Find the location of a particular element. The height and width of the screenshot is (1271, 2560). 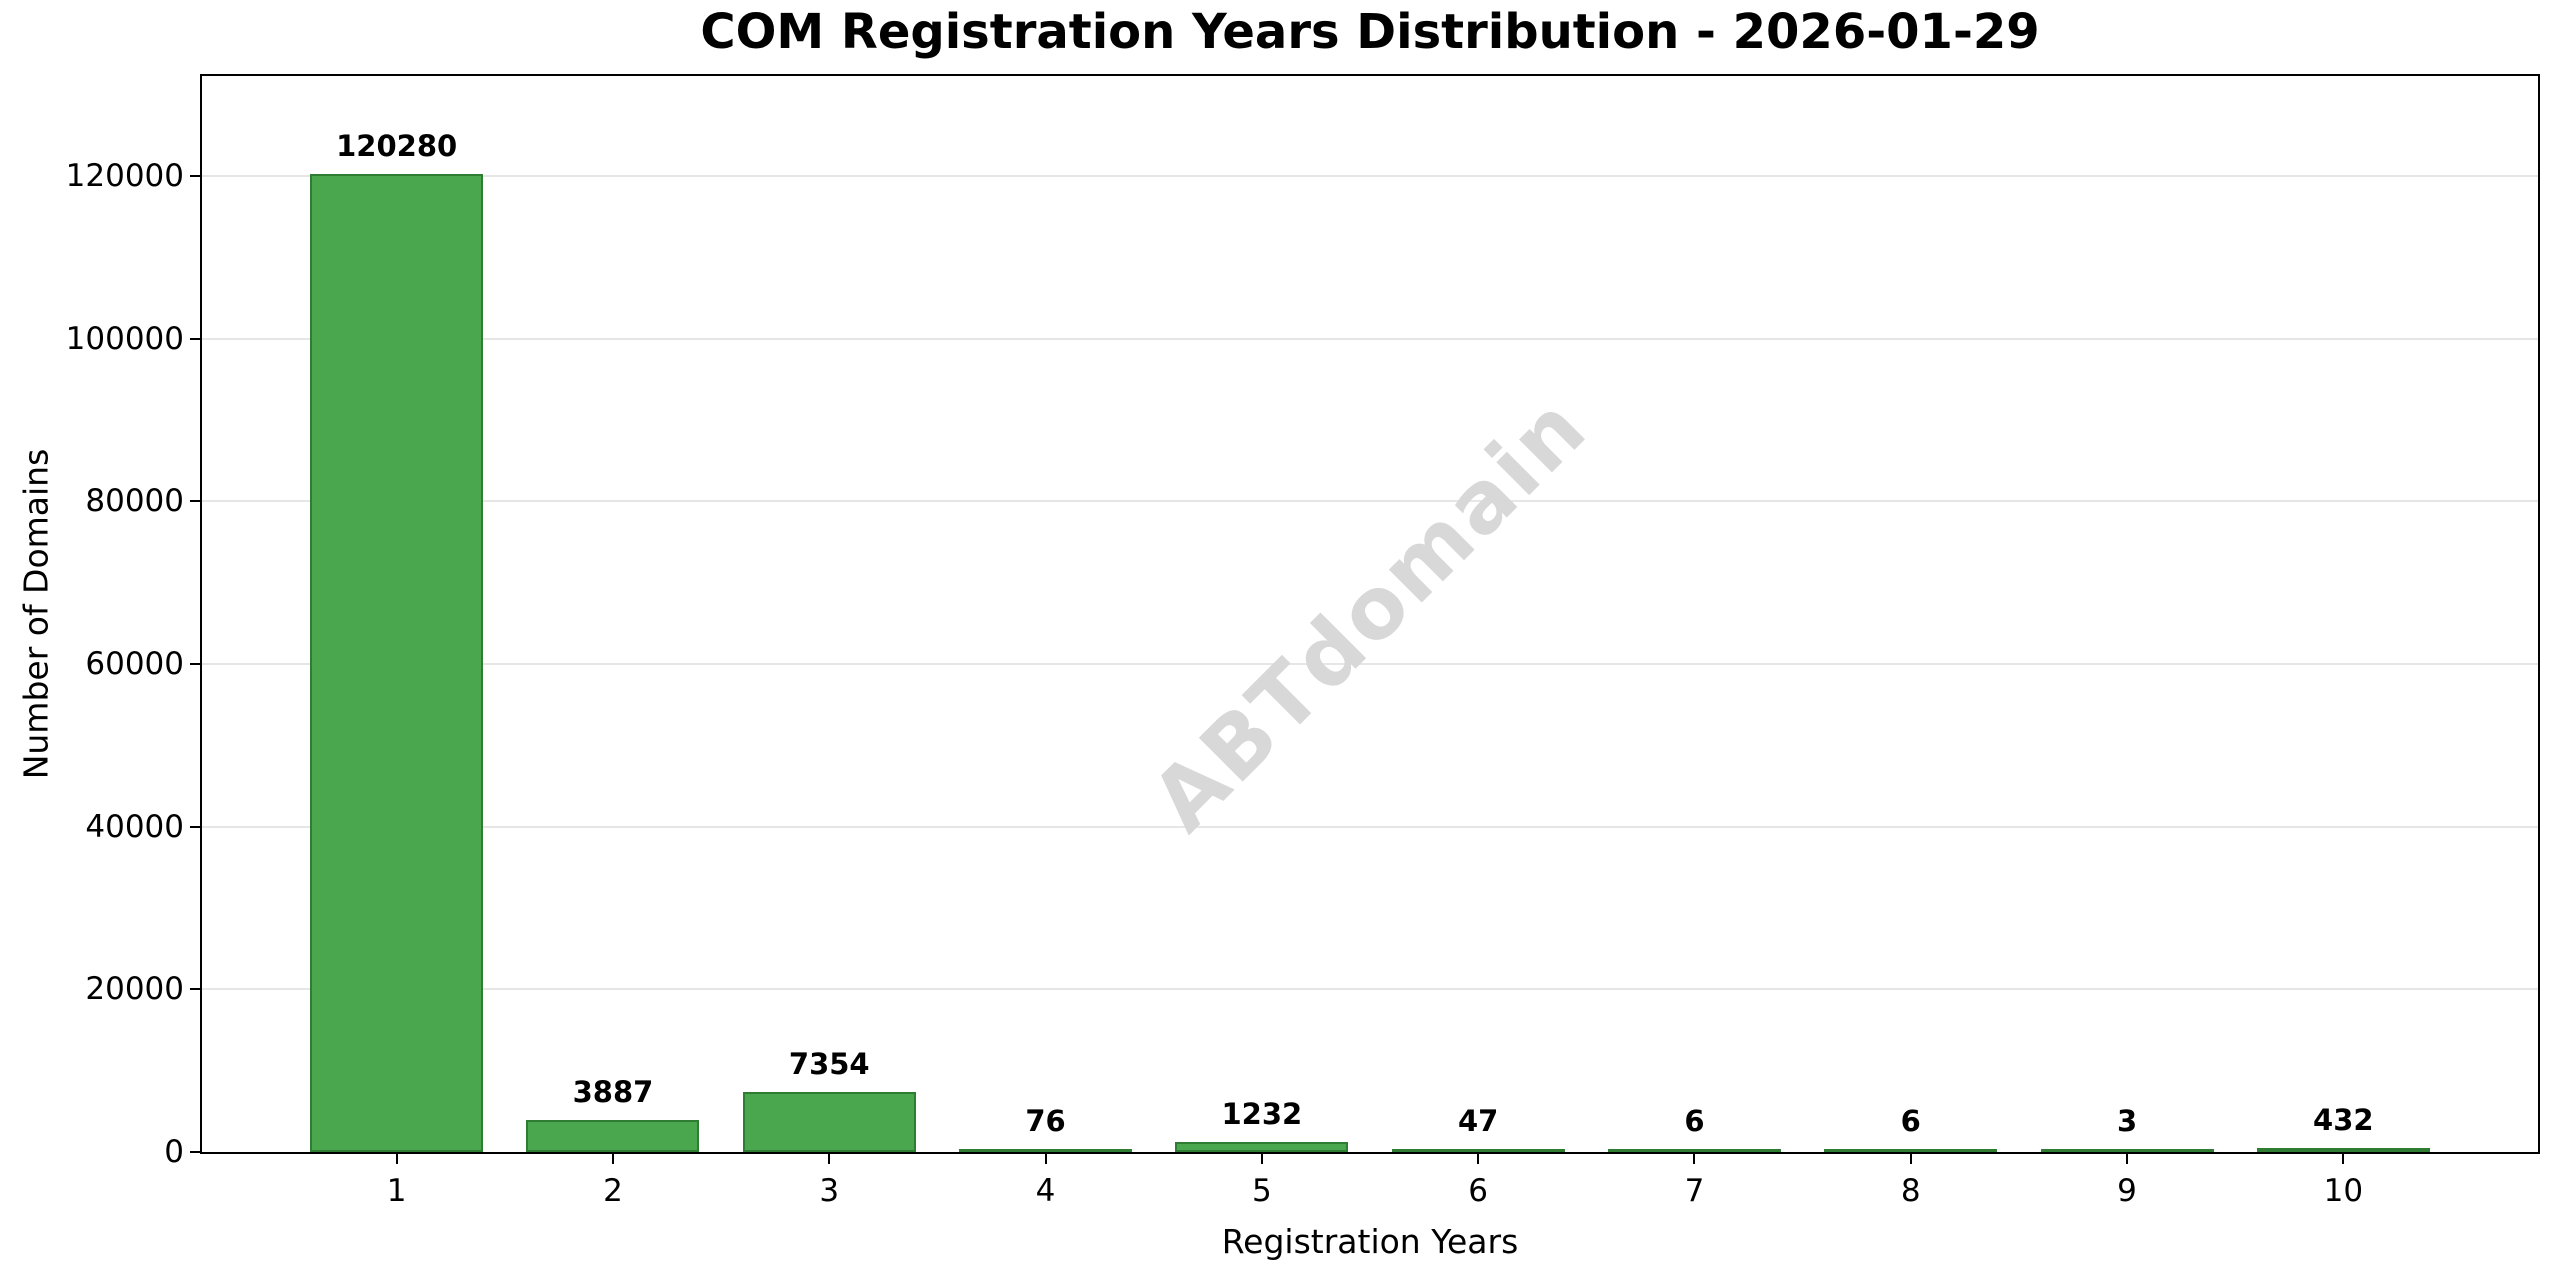

x-axis-label: Registration Years is located at coordinates (1370, 1241).